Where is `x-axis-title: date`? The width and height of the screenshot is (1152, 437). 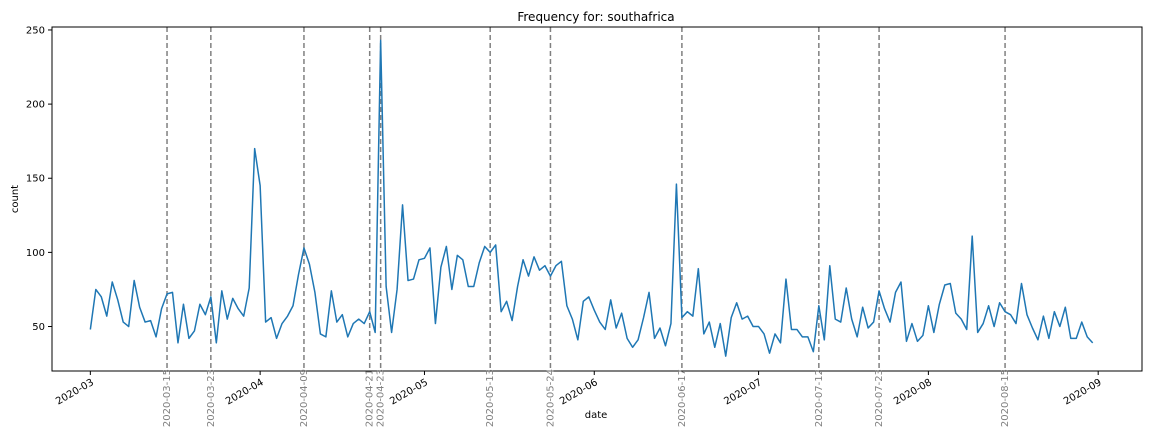 x-axis-title: date is located at coordinates (596, 415).